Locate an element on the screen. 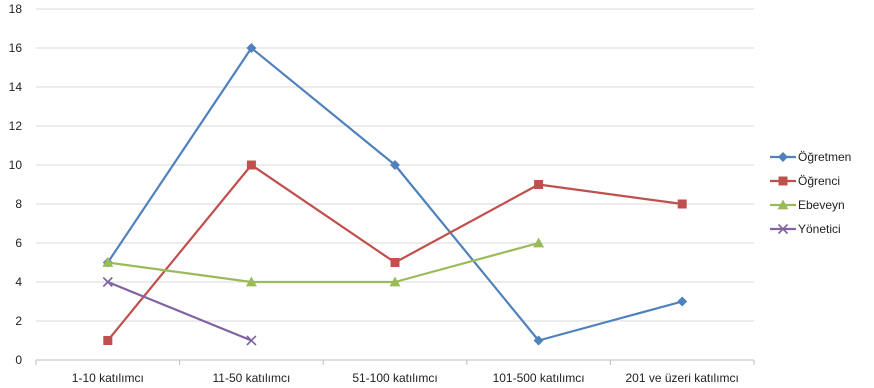 Image resolution: width=874 pixels, height=388 pixels. y-tick-label: 4 is located at coordinates (18, 282).